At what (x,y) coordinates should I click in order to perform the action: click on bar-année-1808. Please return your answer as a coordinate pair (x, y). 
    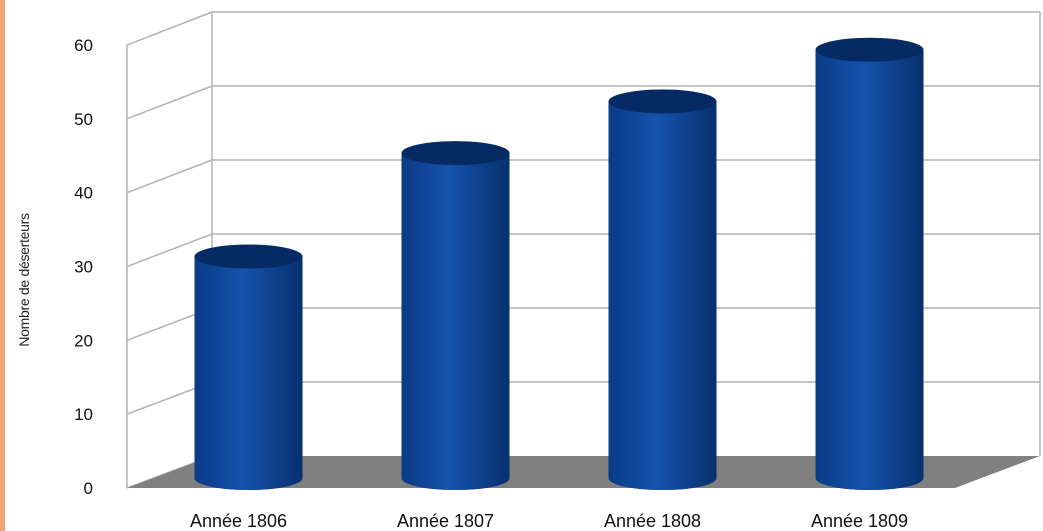
    Looking at the image, I should click on (662, 289).